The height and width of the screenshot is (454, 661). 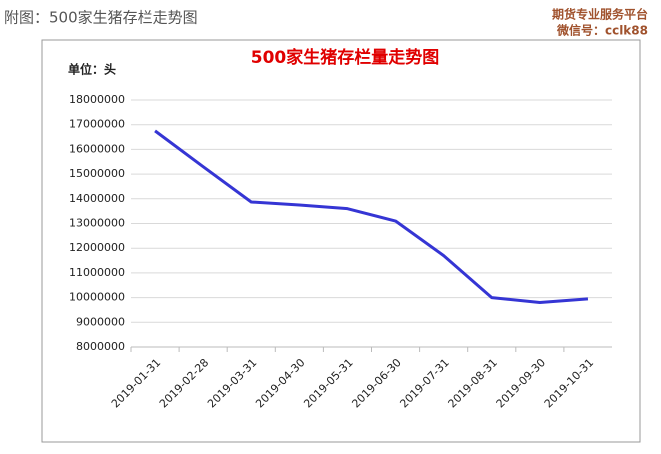 I want to click on x-tick-label: 2019-04-30, so click(x=280, y=383).